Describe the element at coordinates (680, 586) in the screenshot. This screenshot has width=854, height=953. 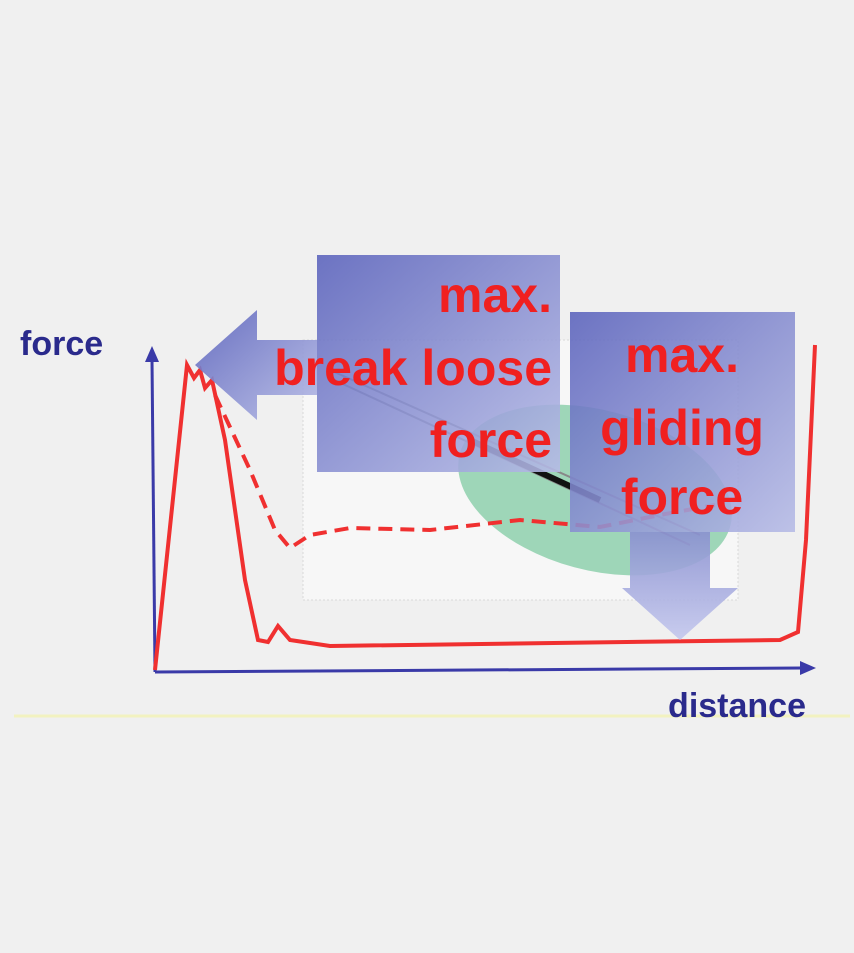
I see `arrow-down` at that location.